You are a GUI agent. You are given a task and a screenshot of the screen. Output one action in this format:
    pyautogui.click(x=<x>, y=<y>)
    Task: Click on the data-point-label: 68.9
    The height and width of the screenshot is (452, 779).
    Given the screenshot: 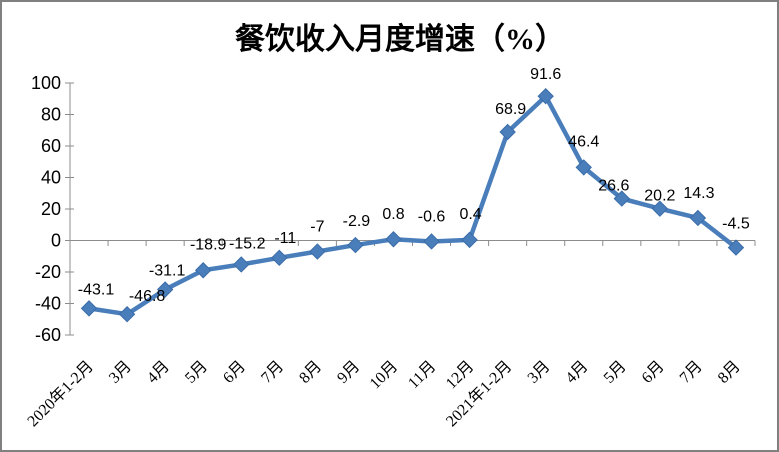 What is the action you would take?
    pyautogui.click(x=510, y=109)
    